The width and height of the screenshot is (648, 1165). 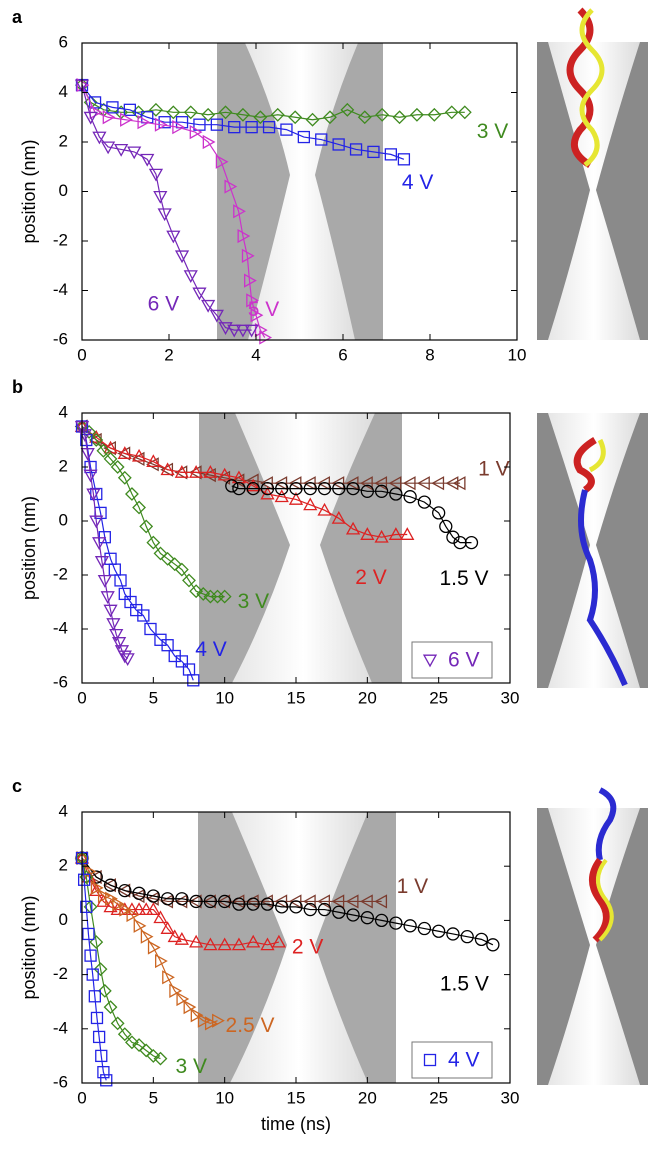 I want to click on y-tick-label: 4, so click(x=63, y=91).